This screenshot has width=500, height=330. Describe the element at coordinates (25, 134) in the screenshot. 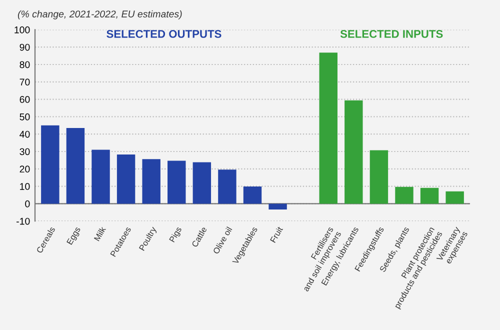

I see `y-tick-label: 40` at that location.